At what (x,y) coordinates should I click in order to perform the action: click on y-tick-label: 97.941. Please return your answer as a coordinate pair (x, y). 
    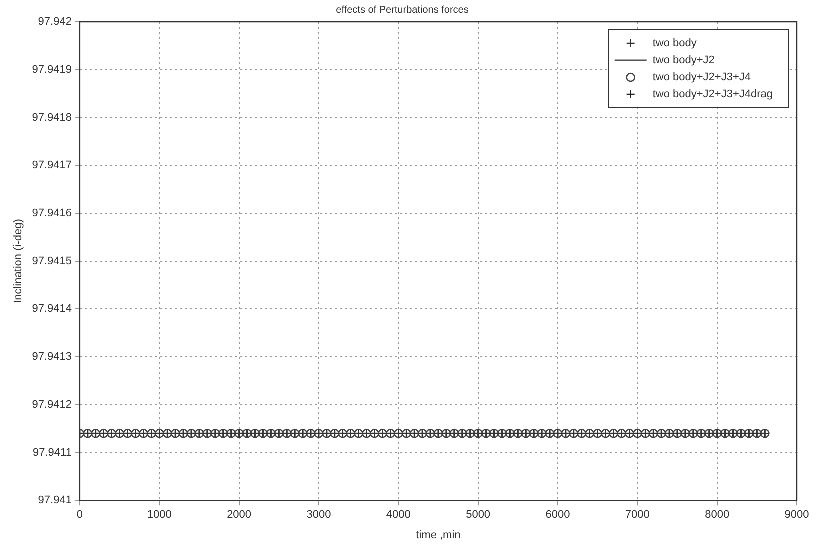
    Looking at the image, I should click on (55, 500).